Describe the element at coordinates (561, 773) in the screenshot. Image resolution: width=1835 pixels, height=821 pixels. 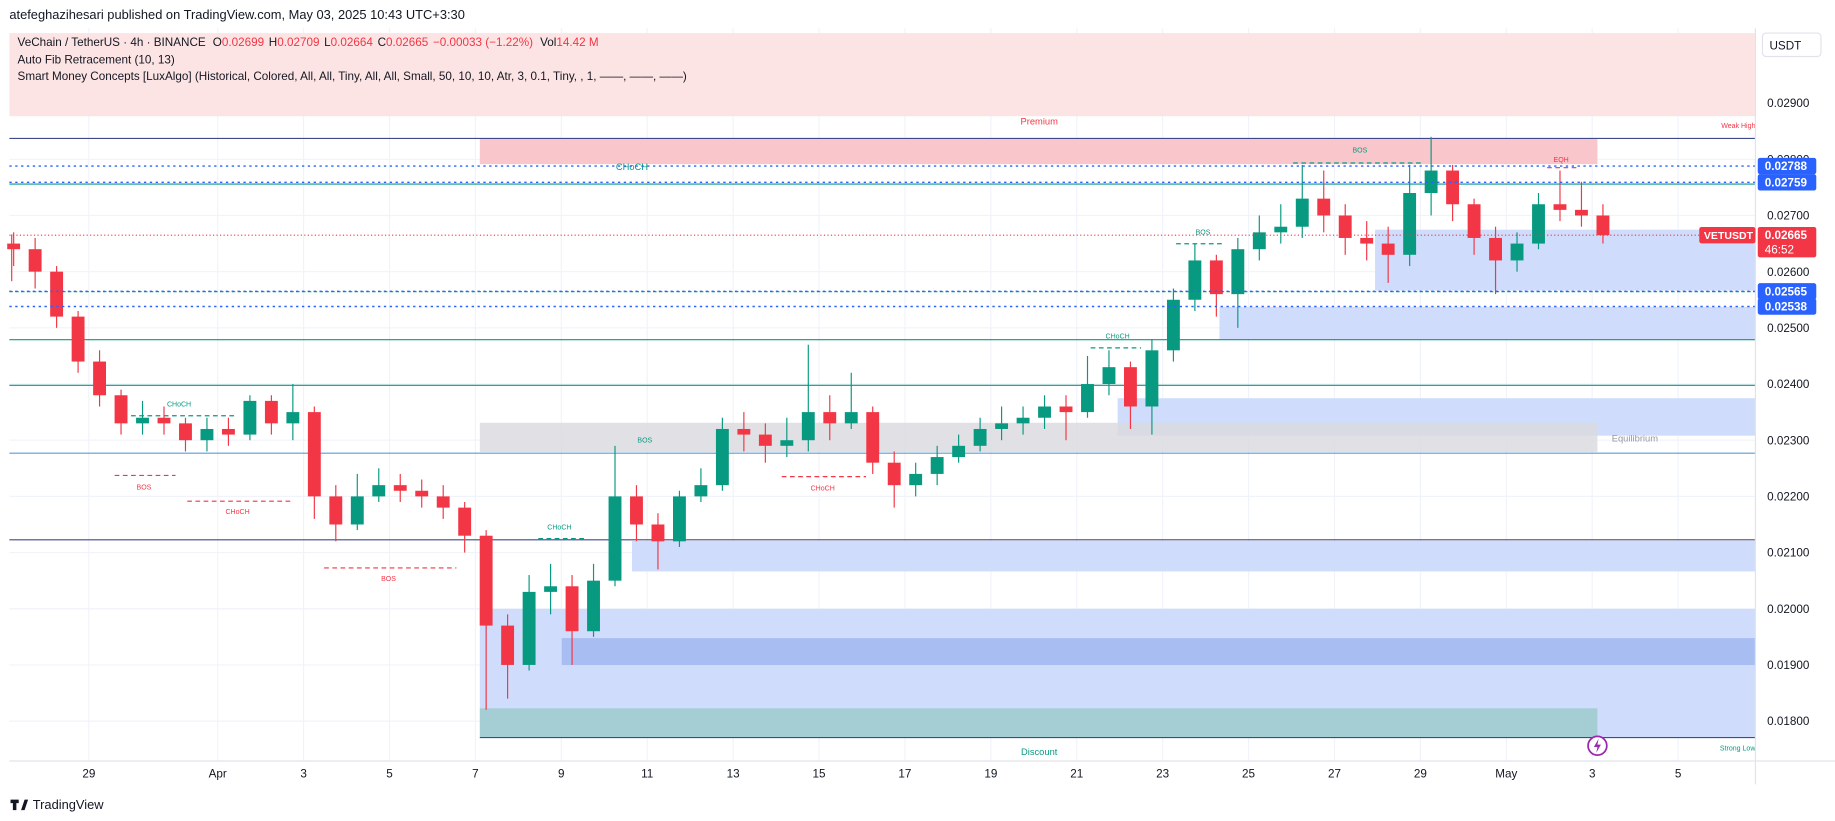
I see `x-tick-label: 9` at that location.